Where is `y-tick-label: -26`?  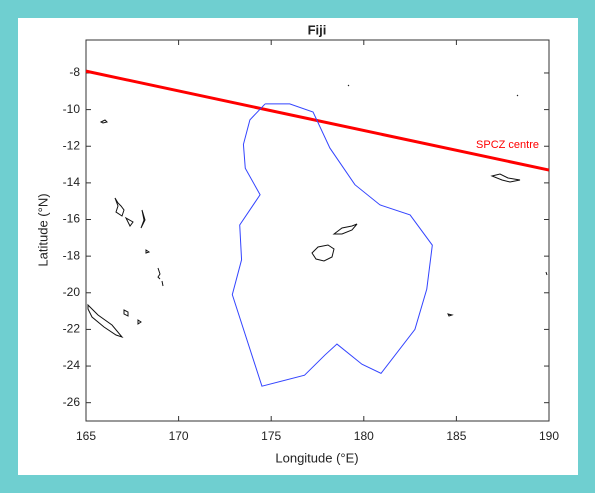
y-tick-label: -26 is located at coordinates (72, 402).